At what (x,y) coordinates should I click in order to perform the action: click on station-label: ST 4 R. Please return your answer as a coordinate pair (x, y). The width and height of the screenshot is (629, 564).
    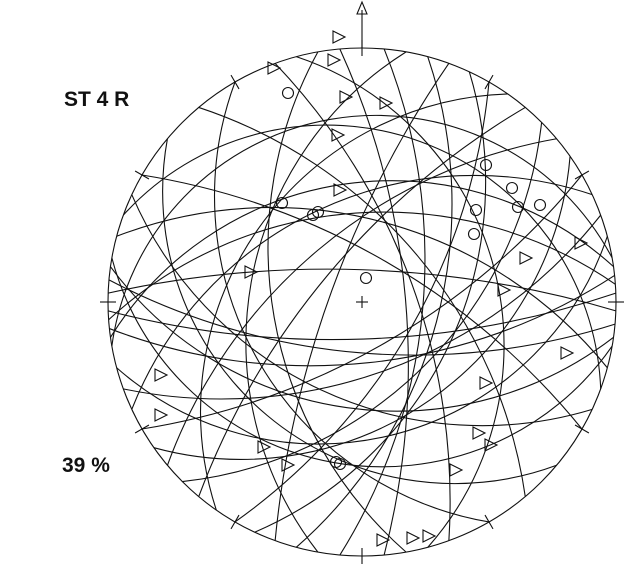
    Looking at the image, I should click on (96, 99).